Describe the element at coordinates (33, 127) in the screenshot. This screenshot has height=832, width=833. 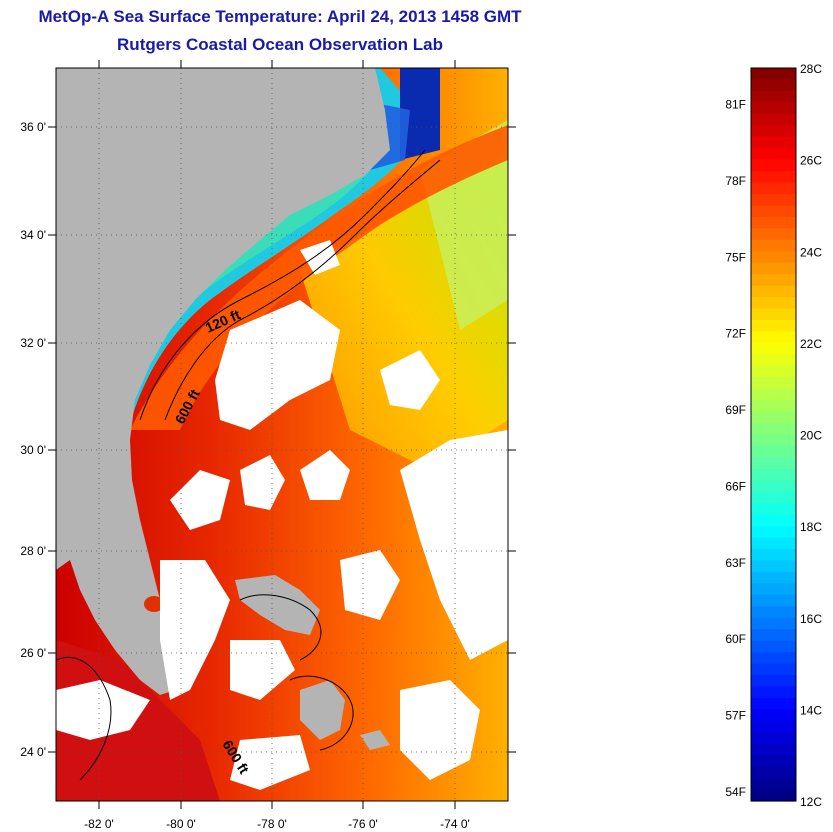
I see `latitude-label: 36 0'` at that location.